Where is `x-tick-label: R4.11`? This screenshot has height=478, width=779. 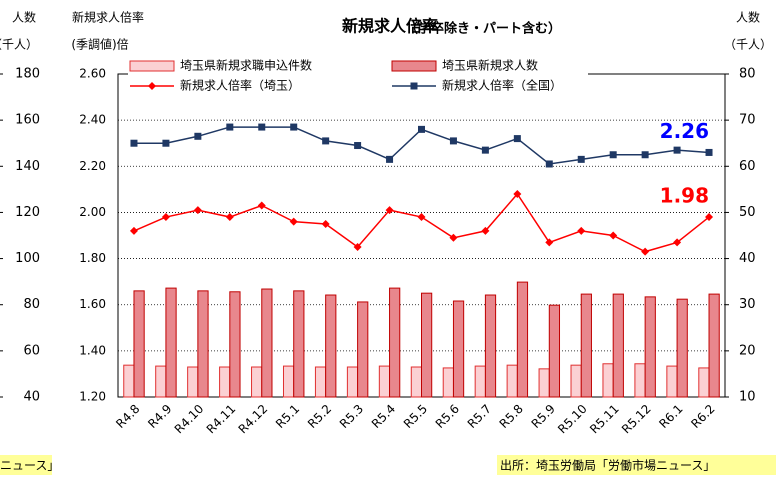
x-tick-label: R4.11 is located at coordinates (221, 419).